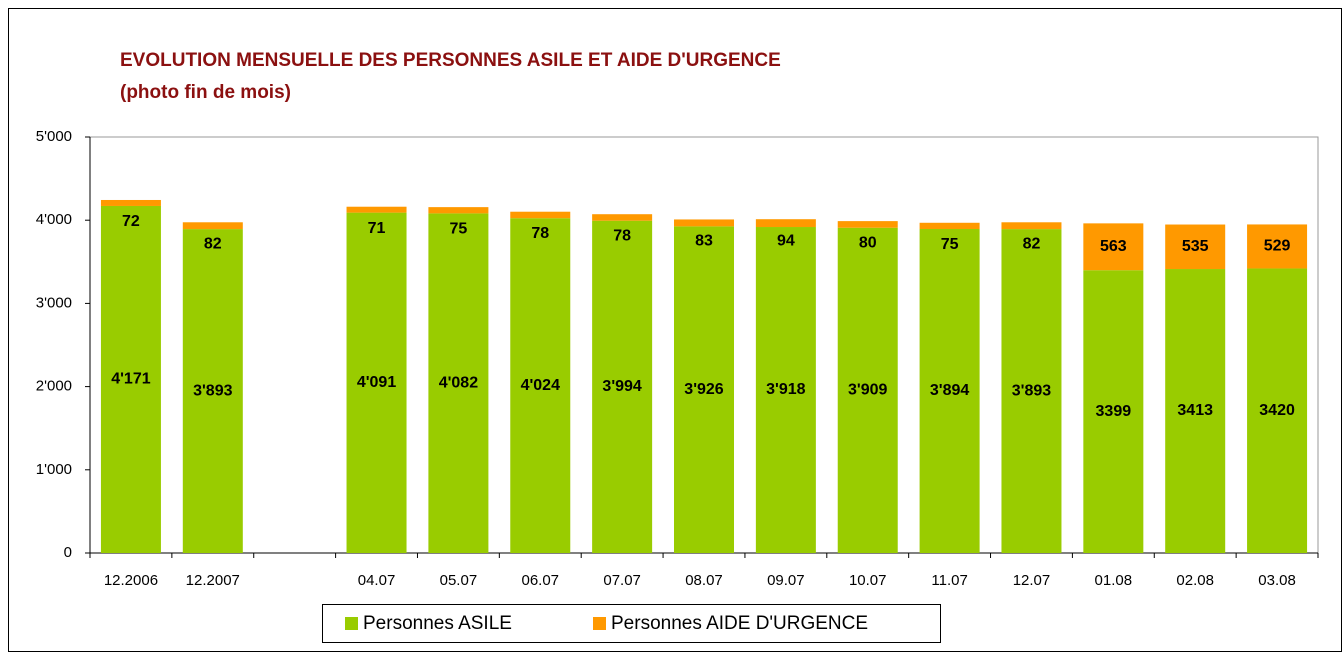  I want to click on data-label: 3'894, so click(950, 390).